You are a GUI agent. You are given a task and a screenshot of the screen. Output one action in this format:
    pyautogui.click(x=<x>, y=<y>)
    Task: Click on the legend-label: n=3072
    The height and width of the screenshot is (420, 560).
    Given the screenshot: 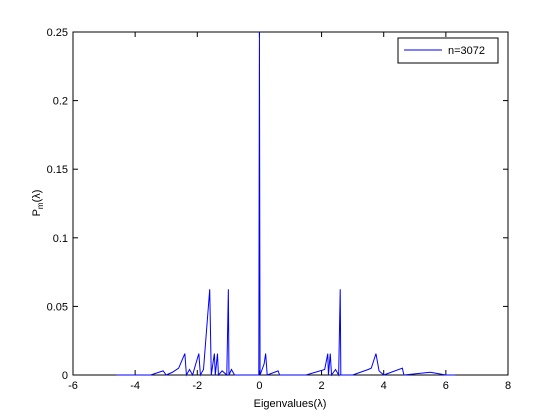 What is the action you would take?
    pyautogui.click(x=466, y=51)
    